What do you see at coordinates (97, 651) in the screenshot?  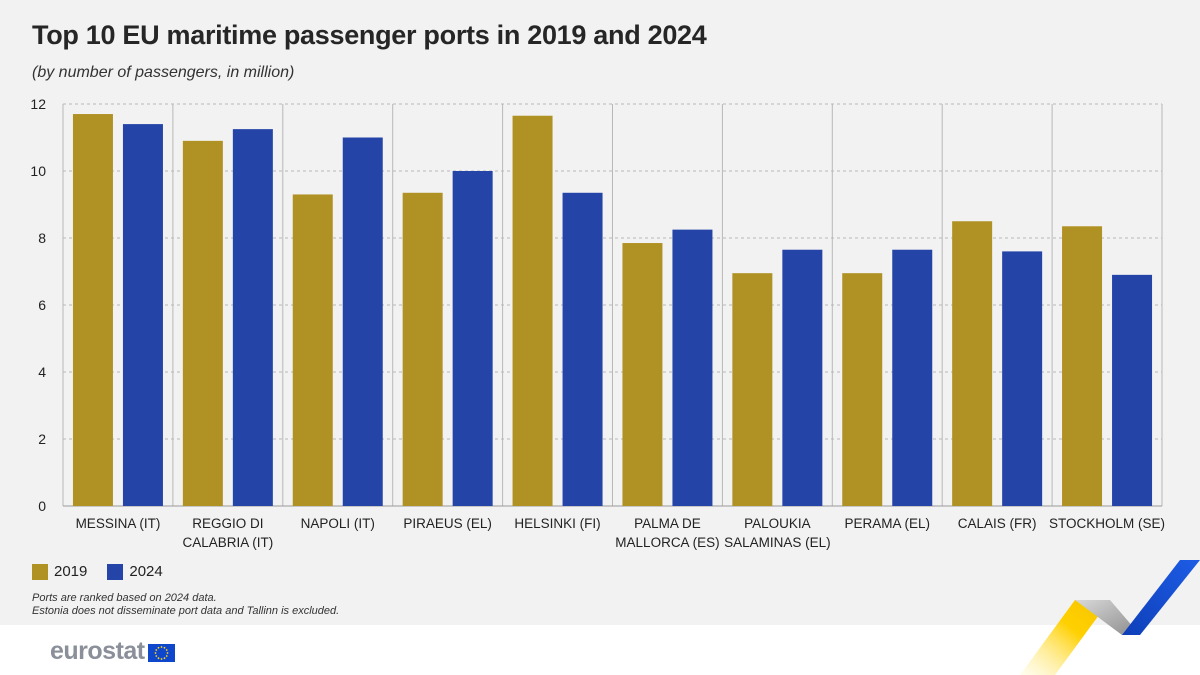 I see `logo-text: eurostat` at bounding box center [97, 651].